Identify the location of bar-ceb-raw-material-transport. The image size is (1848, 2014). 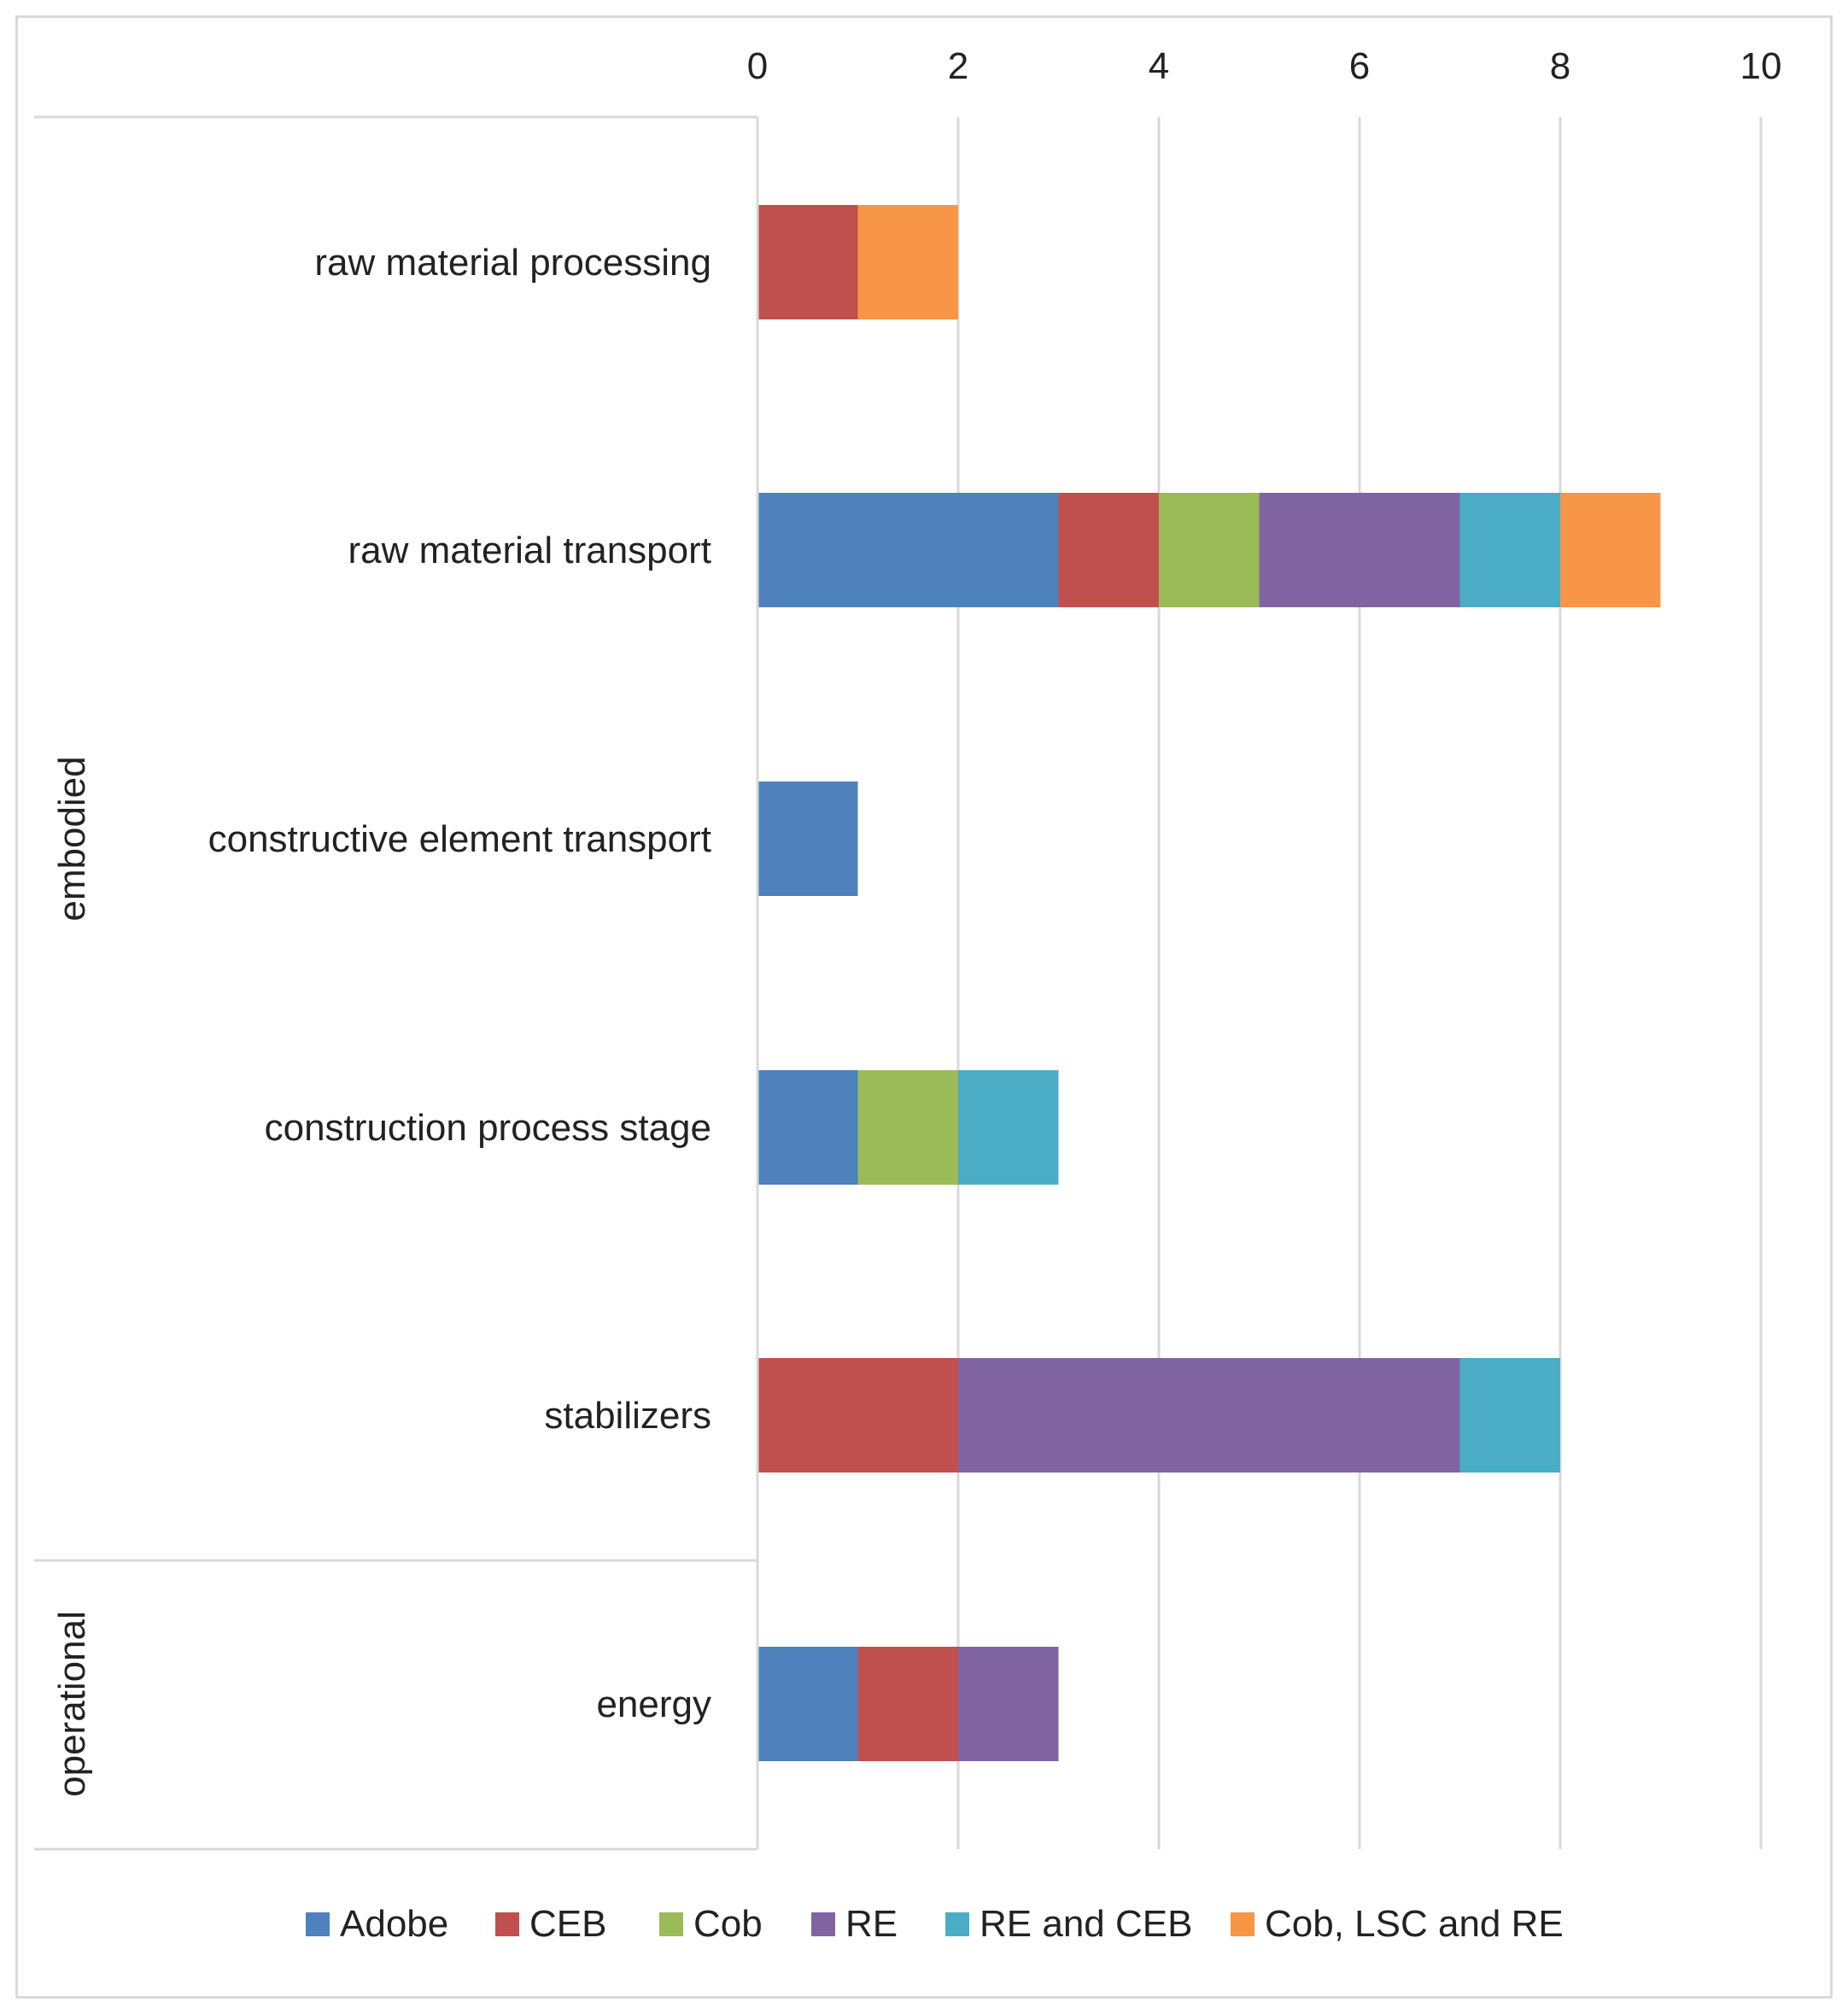
(1109, 550).